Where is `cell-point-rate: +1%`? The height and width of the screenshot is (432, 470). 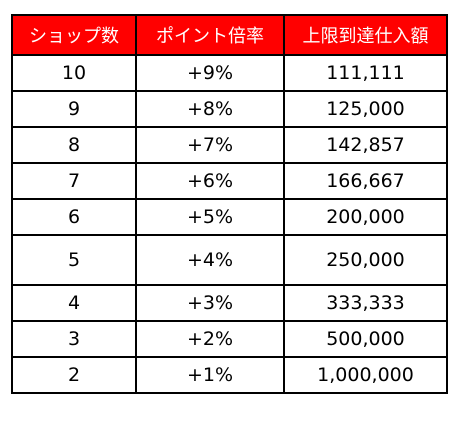 cell-point-rate: +1% is located at coordinates (210, 375).